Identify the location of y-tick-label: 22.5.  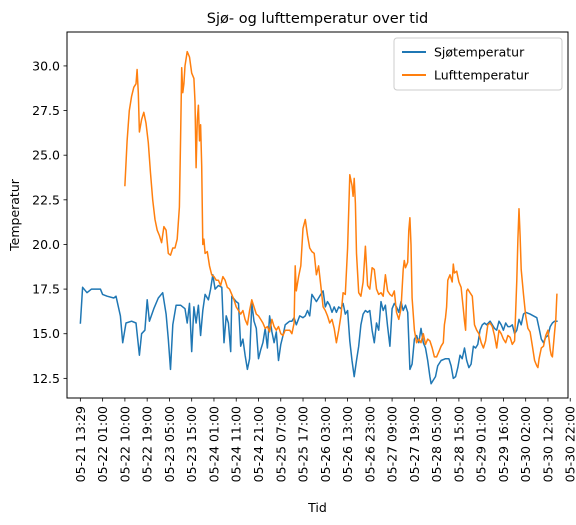
(46, 199).